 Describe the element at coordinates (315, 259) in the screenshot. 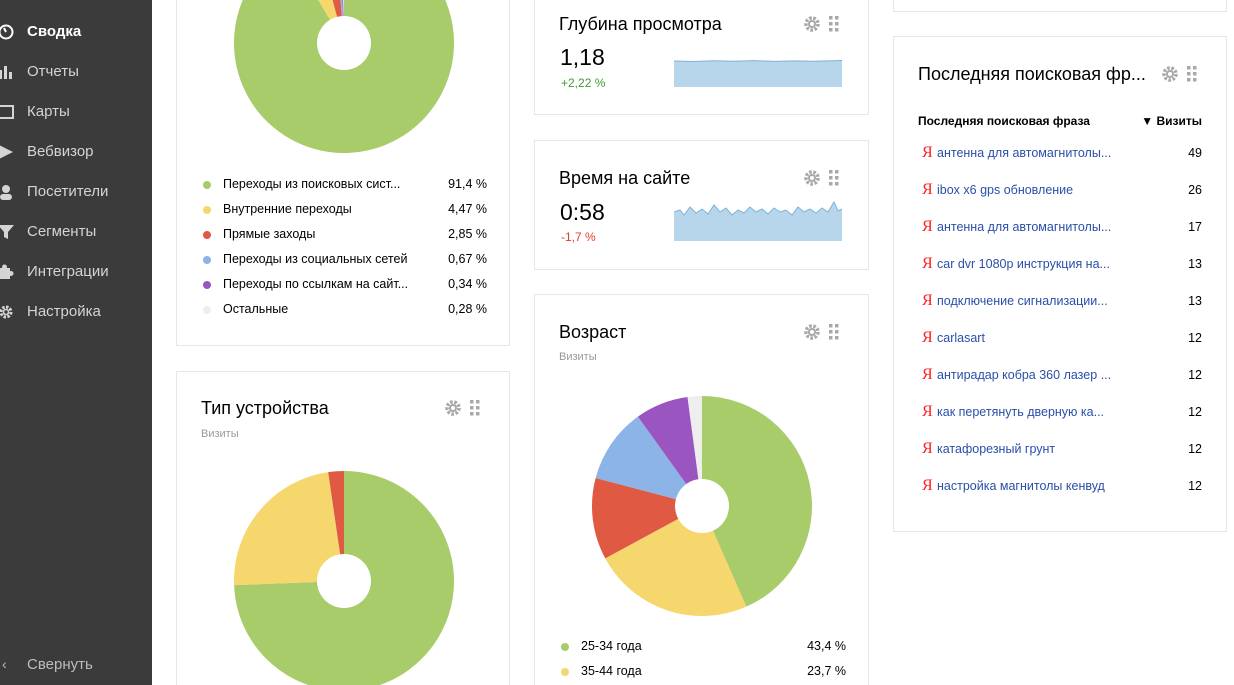

I see `legend-label: Переходы из социальных сетей` at that location.